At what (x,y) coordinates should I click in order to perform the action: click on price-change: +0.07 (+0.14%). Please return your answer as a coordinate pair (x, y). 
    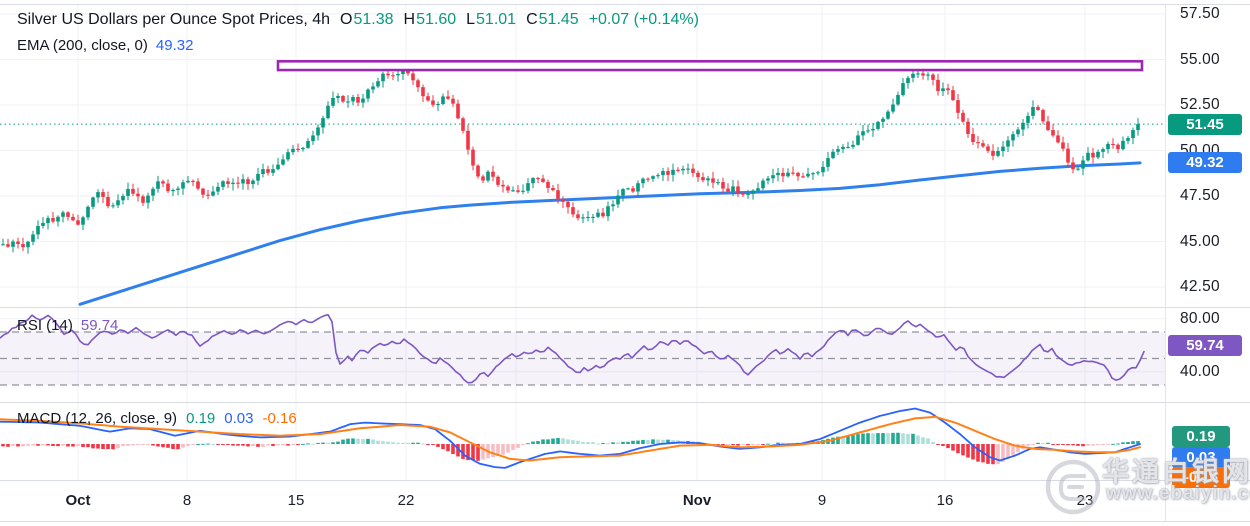
    Looking at the image, I should click on (643, 19).